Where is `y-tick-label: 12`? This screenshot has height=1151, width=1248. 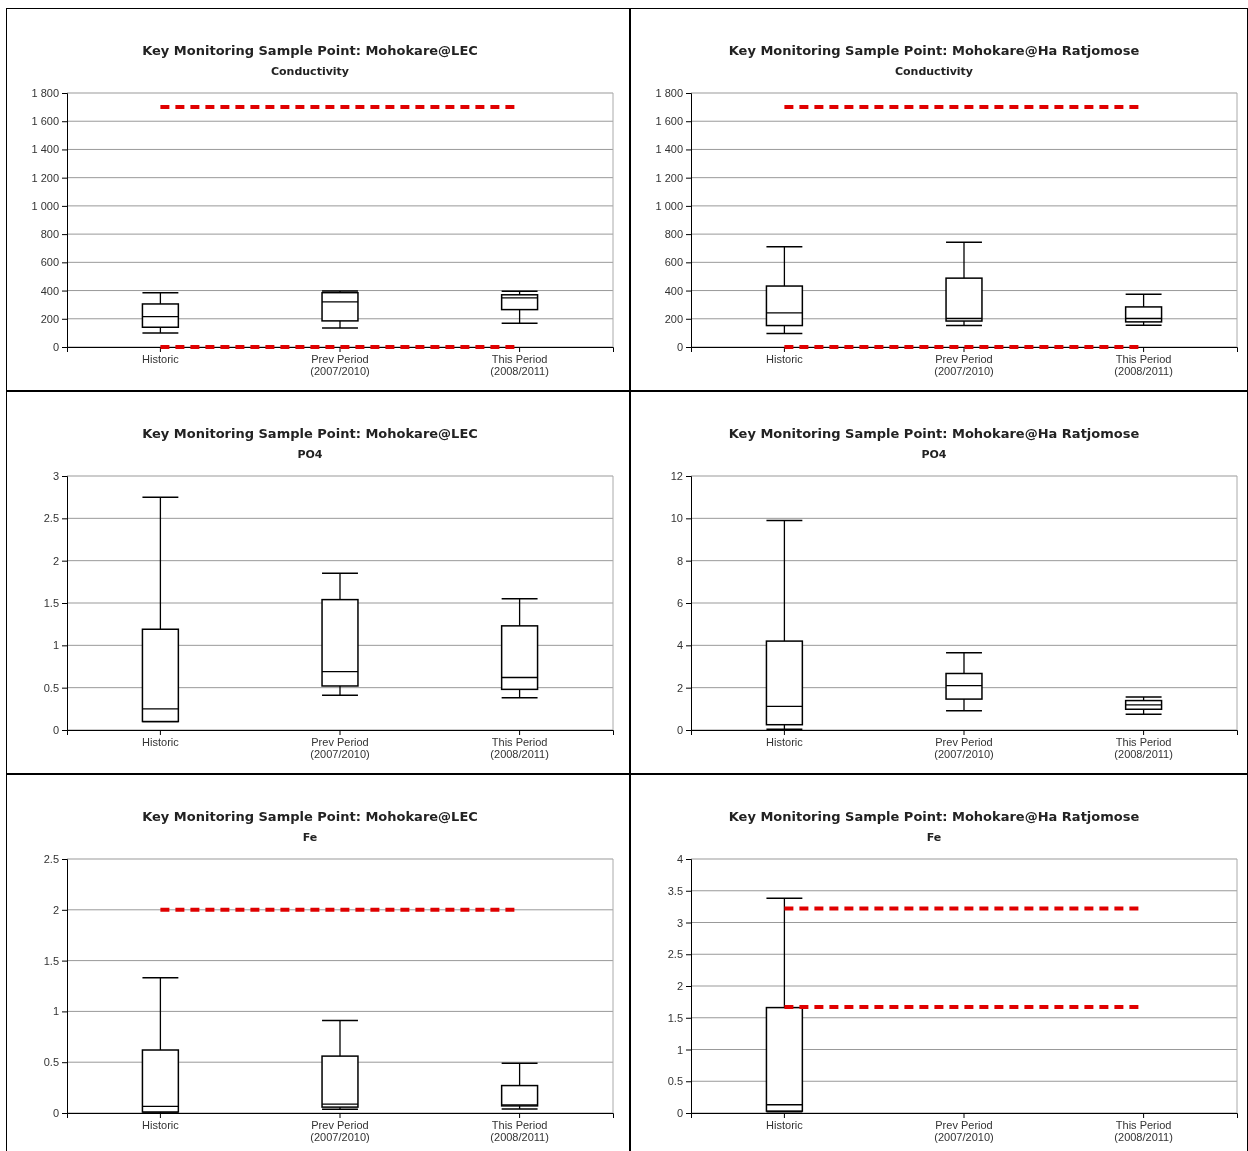
y-tick-label: 12 is located at coordinates (676, 476).